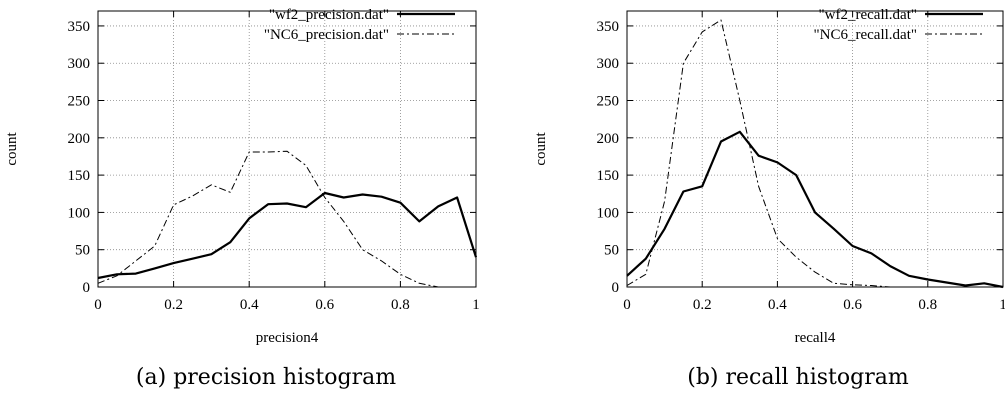 The width and height of the screenshot is (1005, 394). I want to click on chart-b-y-tick-label: 200, so click(608, 139).